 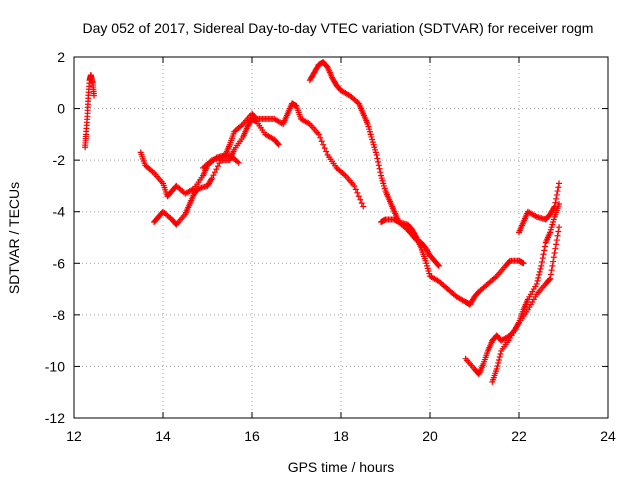 What do you see at coordinates (452, 262) in the screenshot?
I see `series-trace-f` at bounding box center [452, 262].